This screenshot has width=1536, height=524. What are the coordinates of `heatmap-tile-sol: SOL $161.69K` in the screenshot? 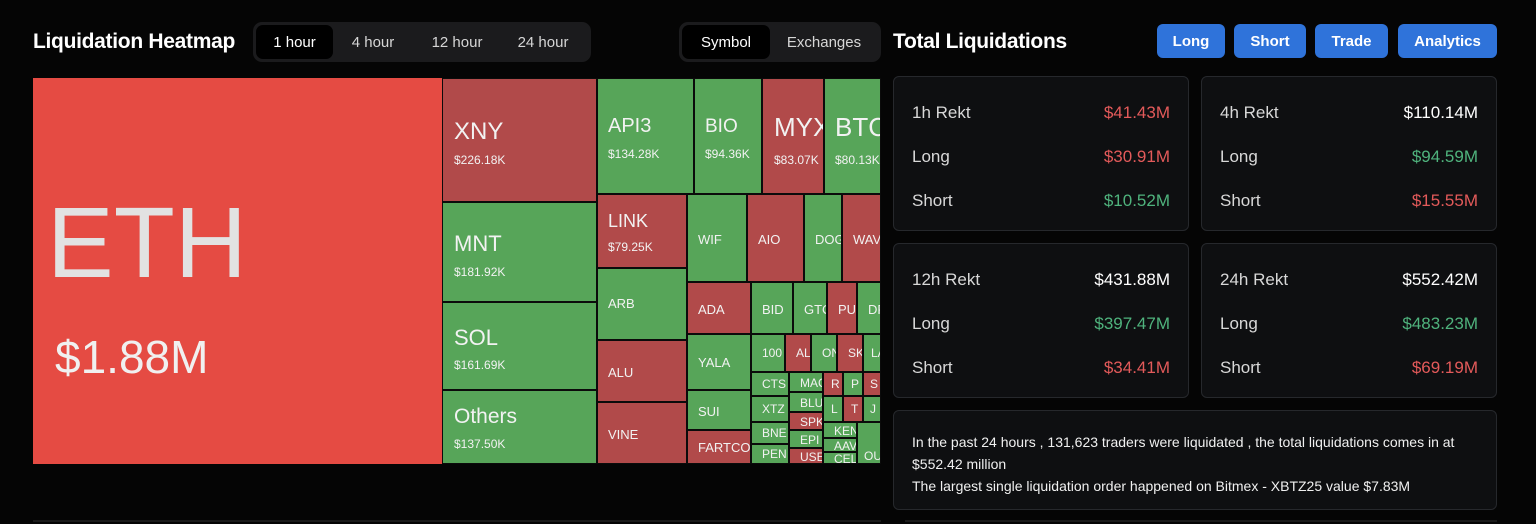 It's located at (519, 346).